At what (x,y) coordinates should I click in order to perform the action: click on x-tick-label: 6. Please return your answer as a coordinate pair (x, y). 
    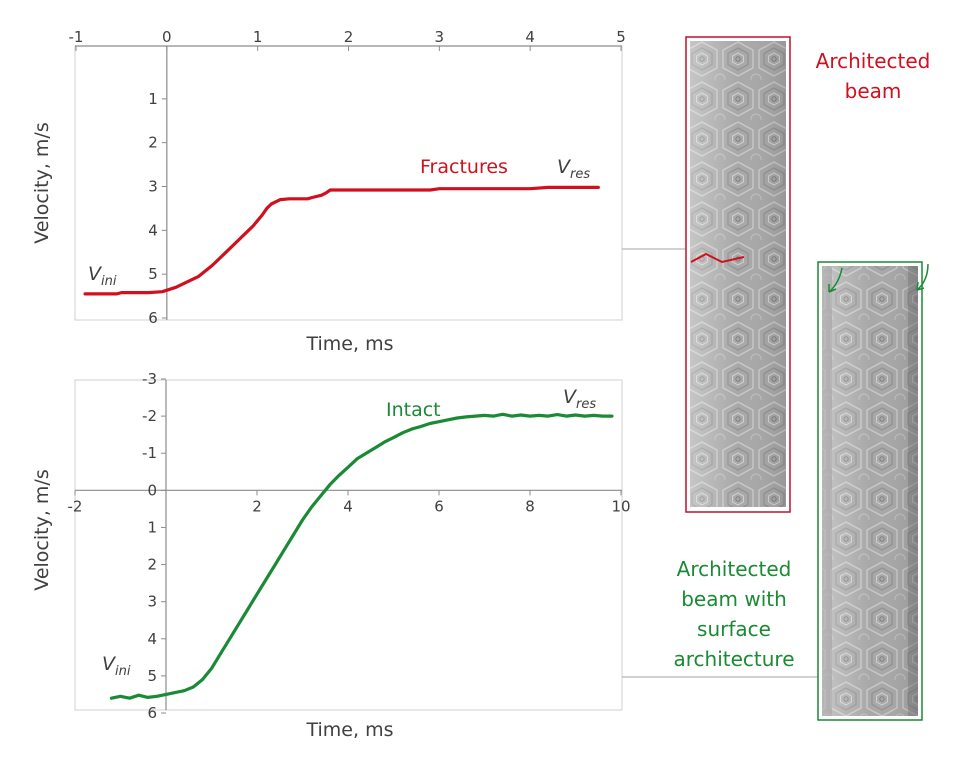
    Looking at the image, I should click on (439, 506).